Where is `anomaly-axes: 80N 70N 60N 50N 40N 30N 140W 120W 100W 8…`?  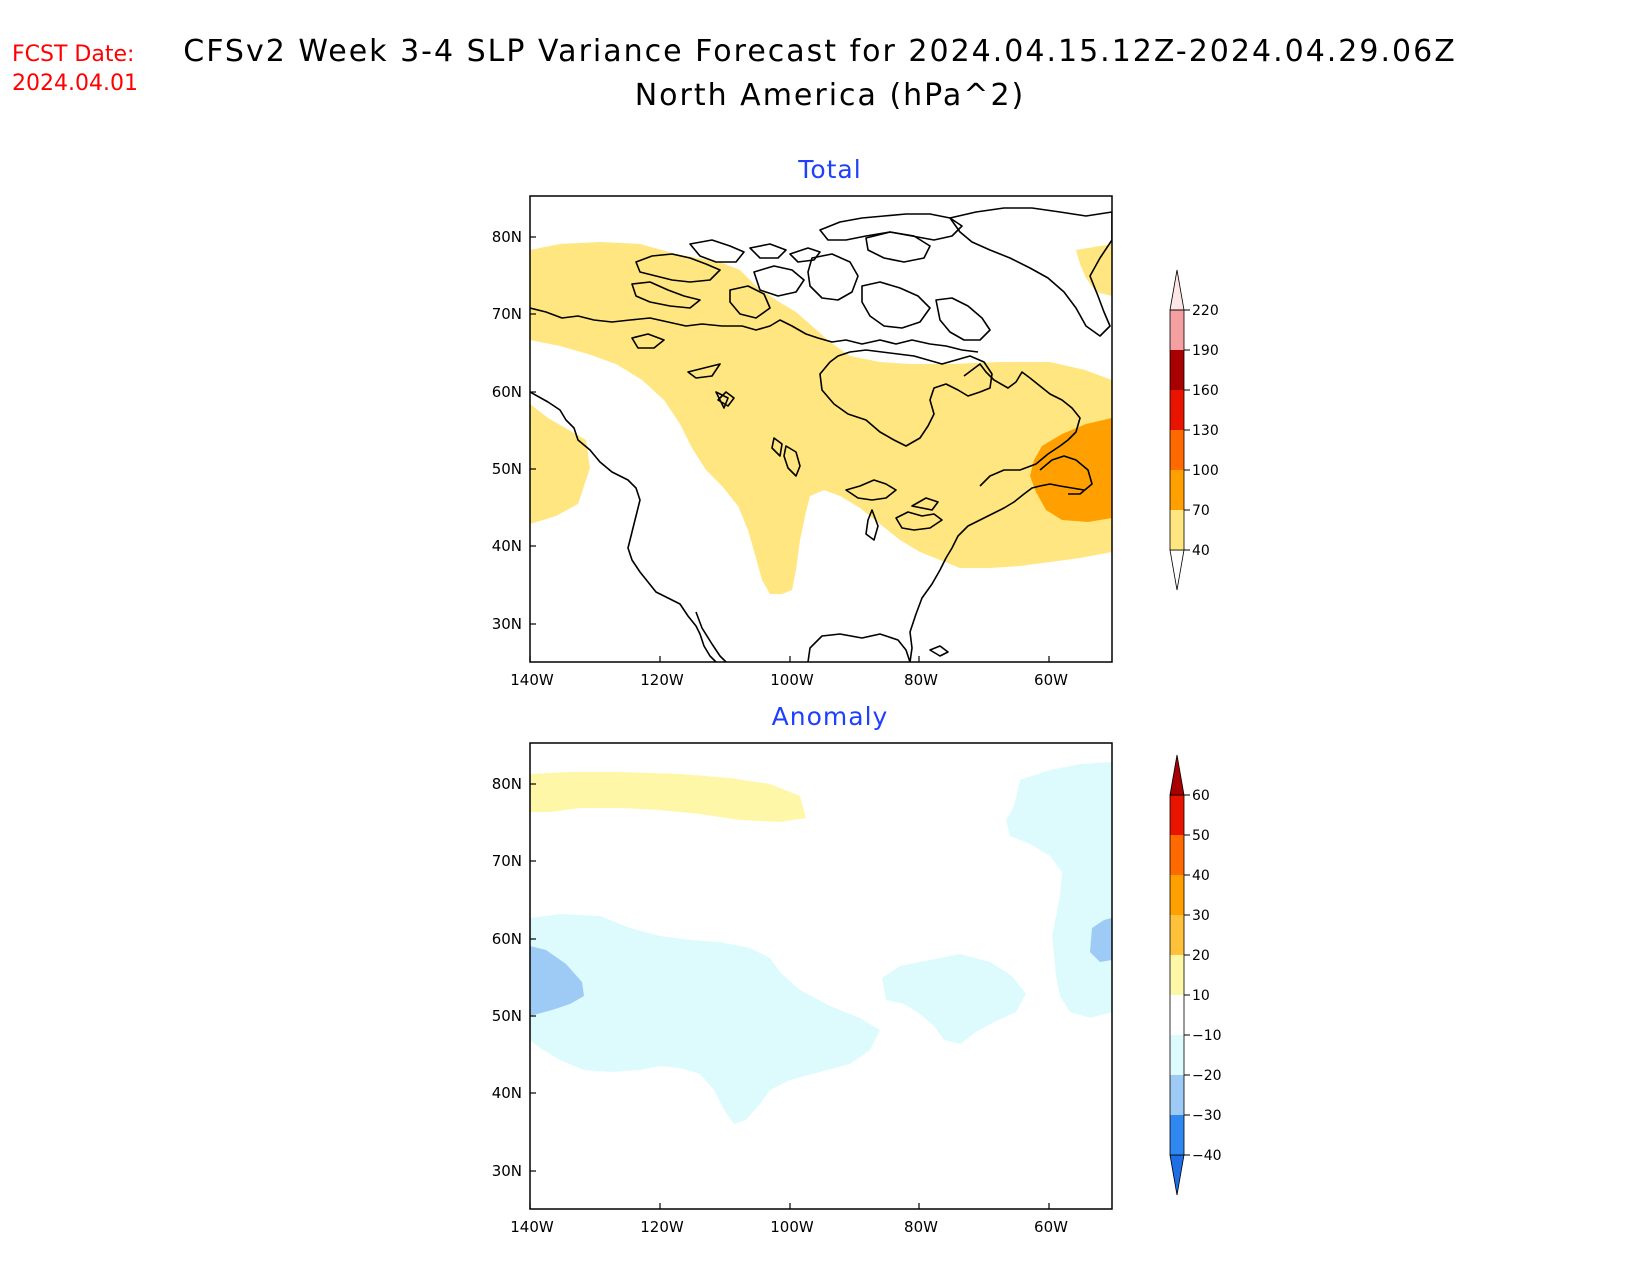 anomaly-axes: 80N 70N 60N 50N 40N 30N 140W 120W 100W 8… is located at coordinates (780, 1005).